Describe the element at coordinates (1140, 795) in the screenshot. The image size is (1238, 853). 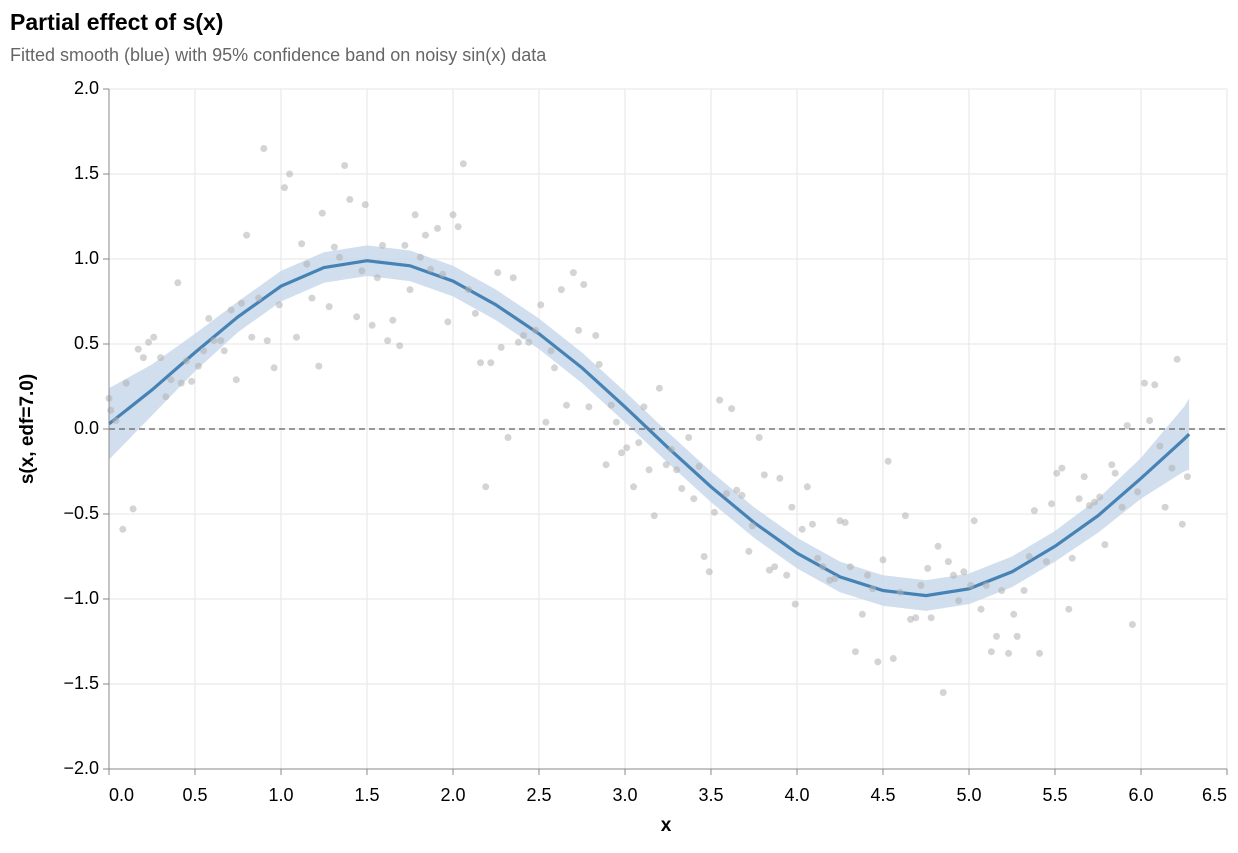
I see `x-tick-label: 6.0` at that location.